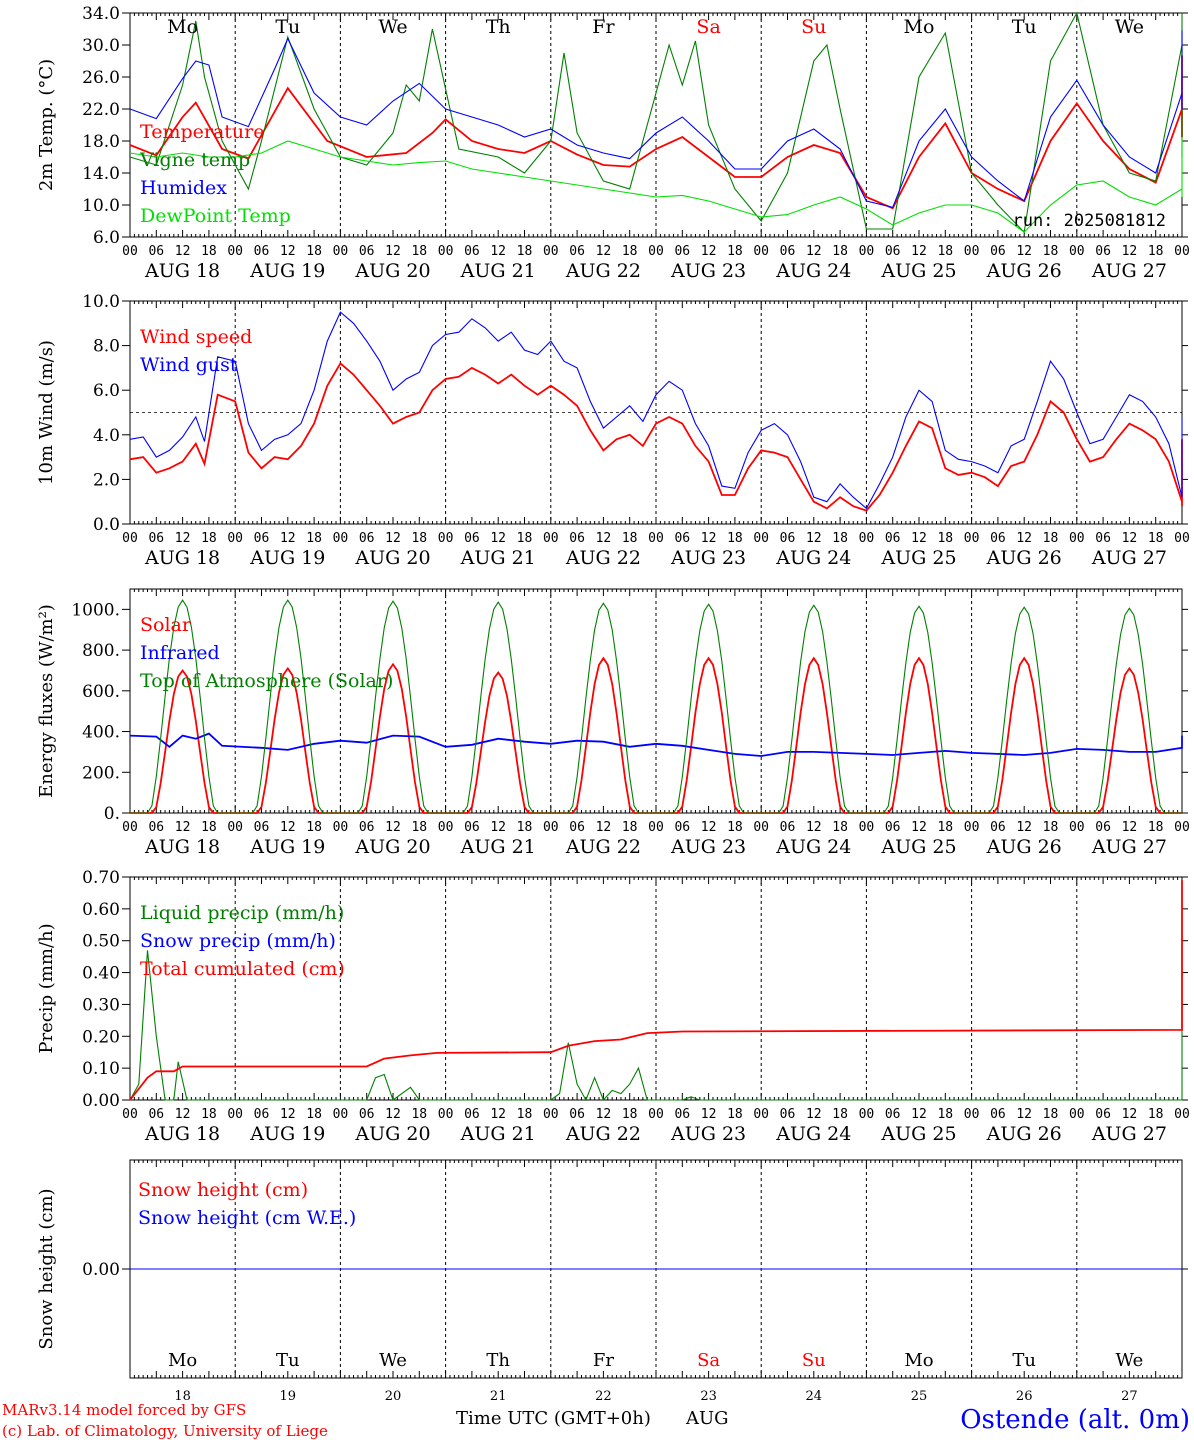 This screenshot has width=1194, height=1440. What do you see at coordinates (194, 160) in the screenshot?
I see `legend-entry: Vigne temp` at bounding box center [194, 160].